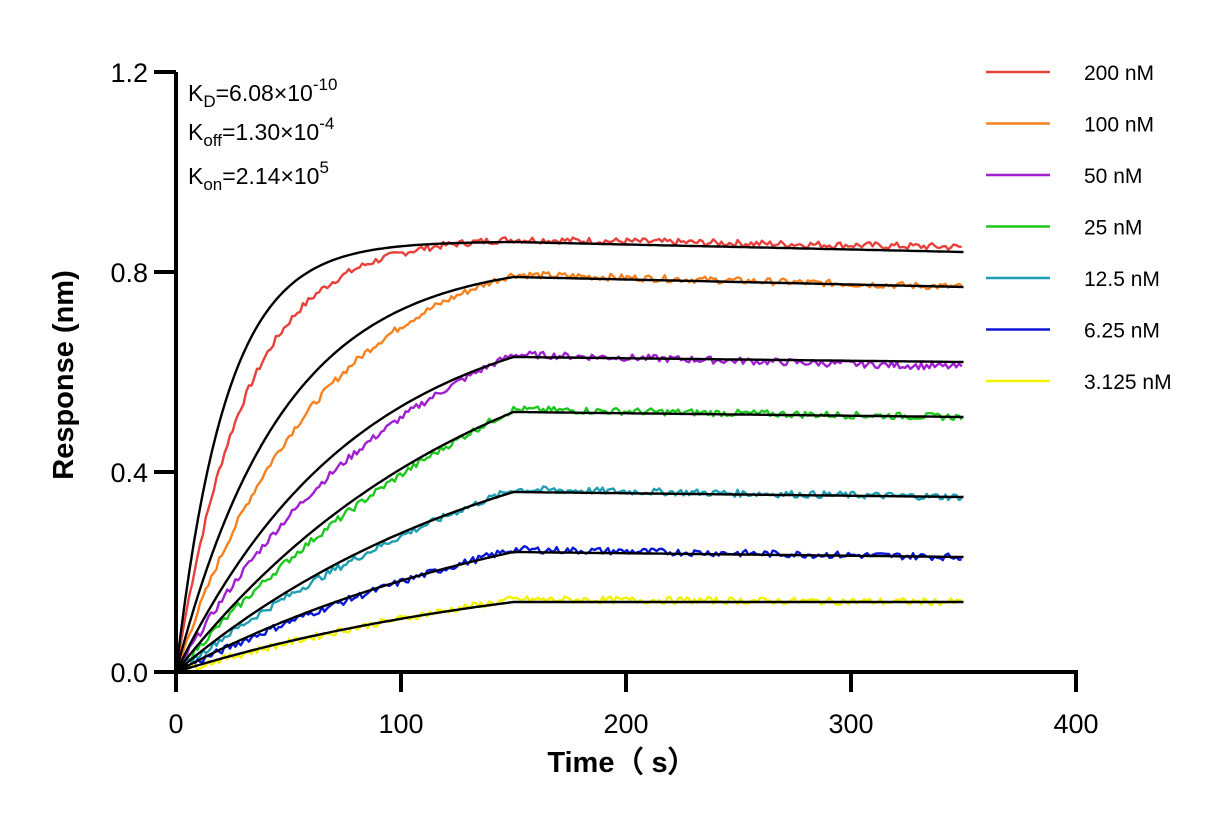  I want to click on legend-label: 6.25 nM, so click(1122, 331).